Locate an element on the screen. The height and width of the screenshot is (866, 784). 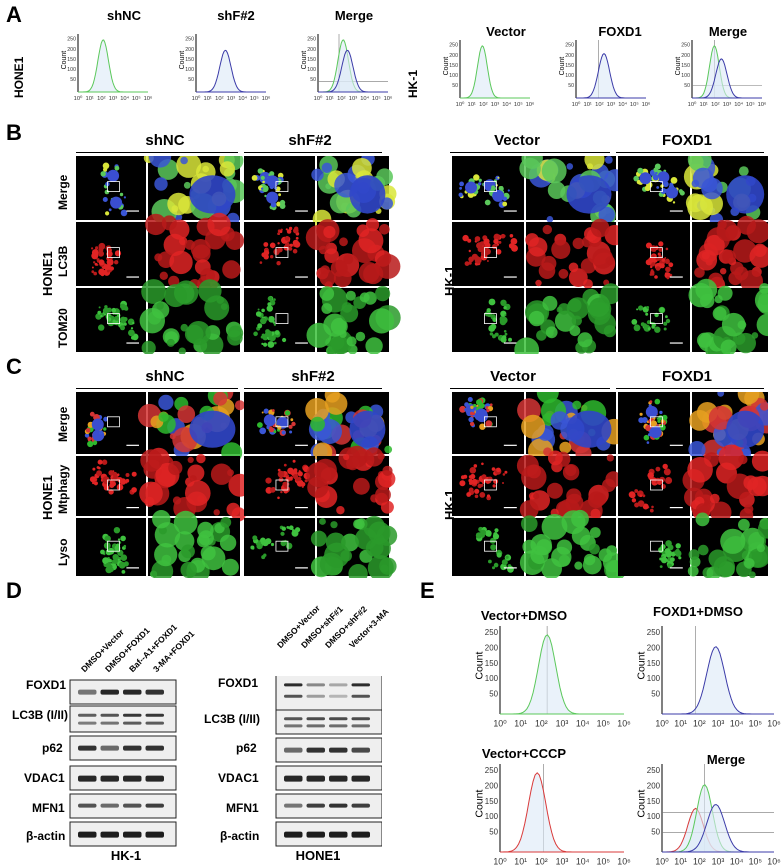
panel-label-c: C is located at coordinates (14, 366).